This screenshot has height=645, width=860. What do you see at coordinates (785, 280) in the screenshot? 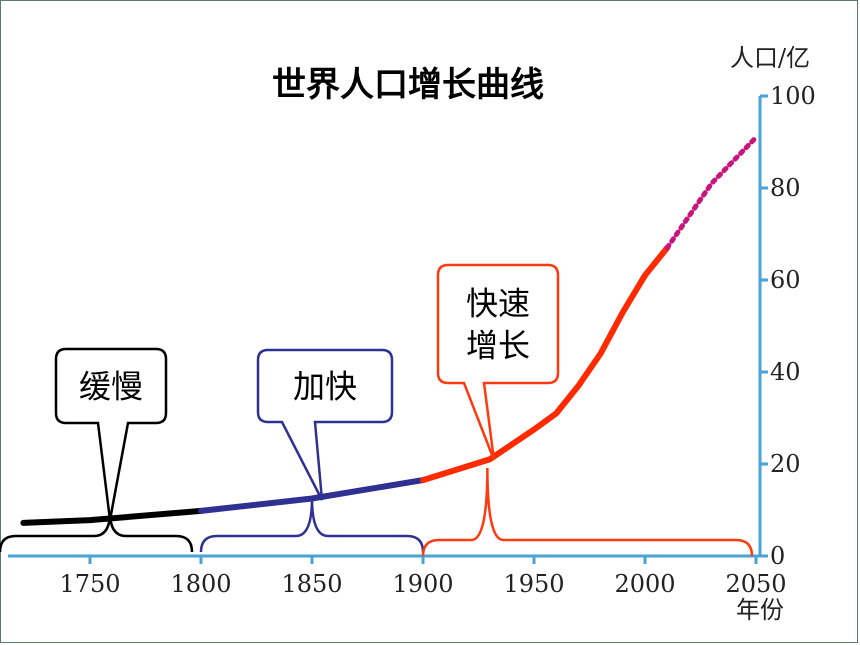
I see `y-tick-label: 60` at bounding box center [785, 280].